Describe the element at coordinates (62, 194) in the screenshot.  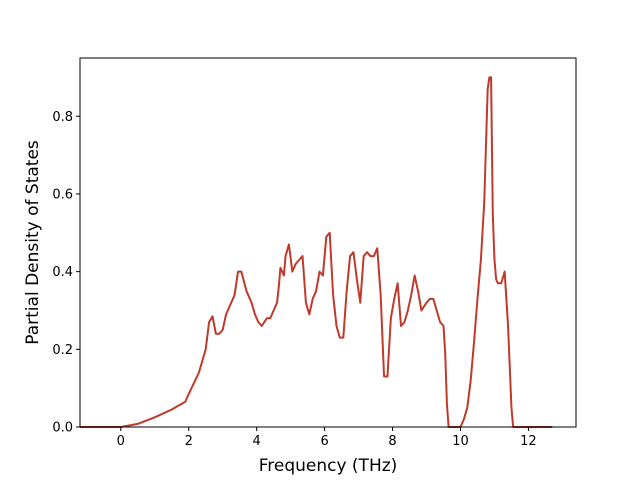
I see `y-tick-label: 0.6` at that location.